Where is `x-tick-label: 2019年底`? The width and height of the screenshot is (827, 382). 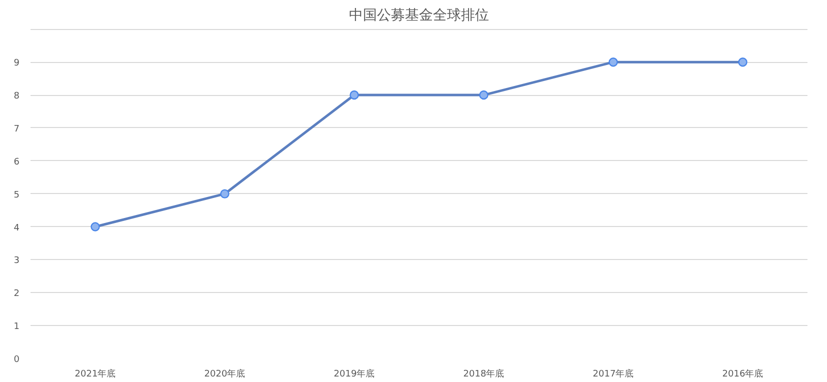
x-tick-label: 2019年底 is located at coordinates (354, 374).